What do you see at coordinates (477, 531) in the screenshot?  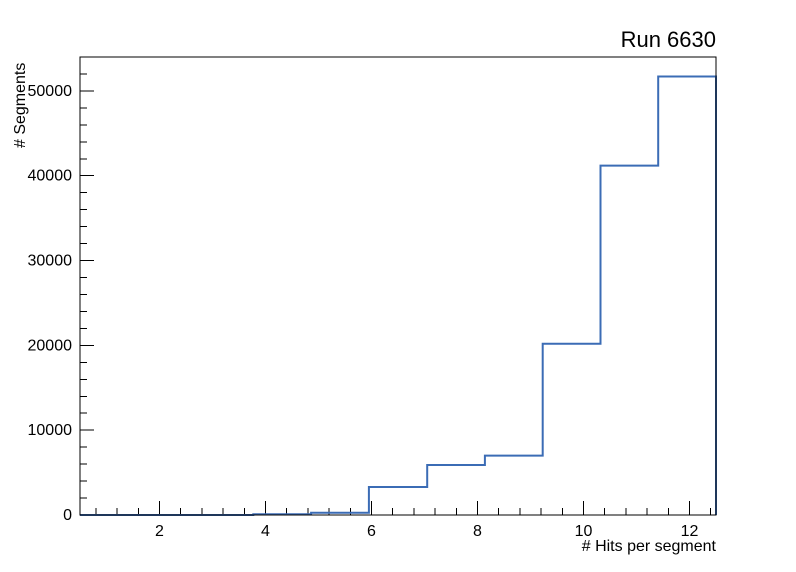 I see `x-tick-label: 8` at bounding box center [477, 531].